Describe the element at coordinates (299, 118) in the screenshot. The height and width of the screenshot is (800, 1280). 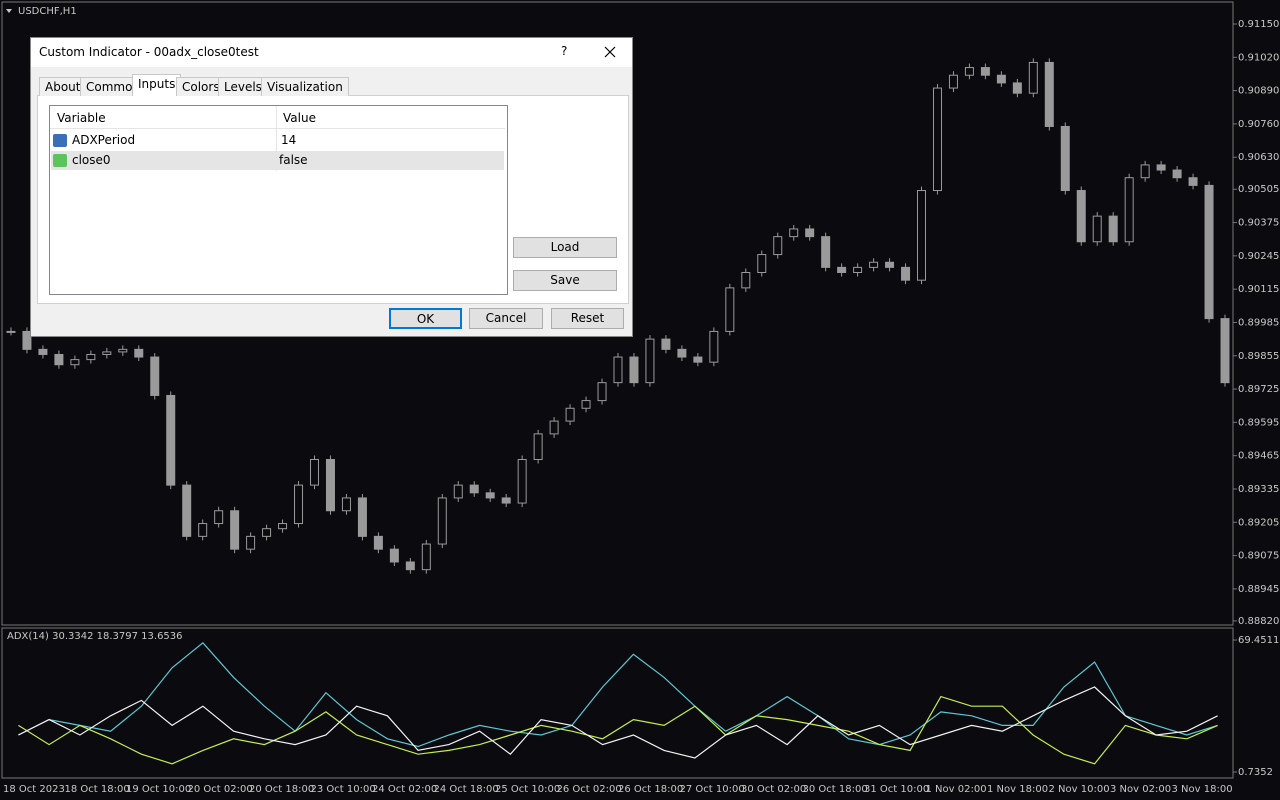
I see `header-cell: Value` at that location.